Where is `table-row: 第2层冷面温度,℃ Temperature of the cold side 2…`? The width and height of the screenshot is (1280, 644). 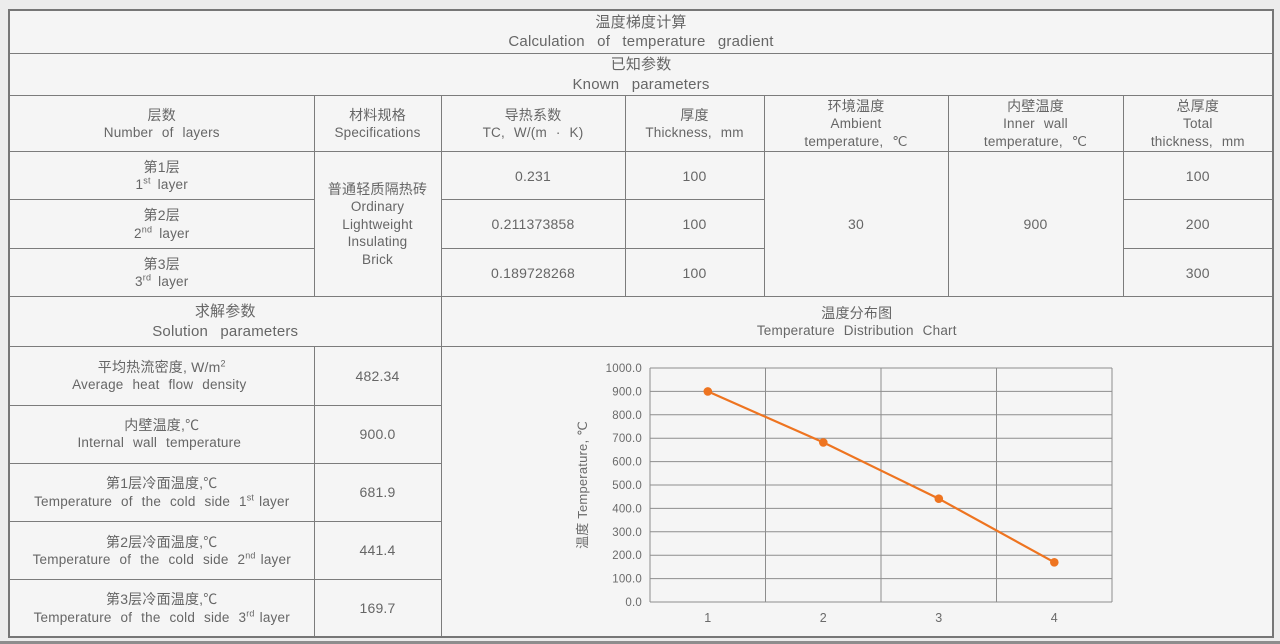
table-row: 第2层冷面温度,℃ Temperature of the cold side 2… is located at coordinates (640, 550).